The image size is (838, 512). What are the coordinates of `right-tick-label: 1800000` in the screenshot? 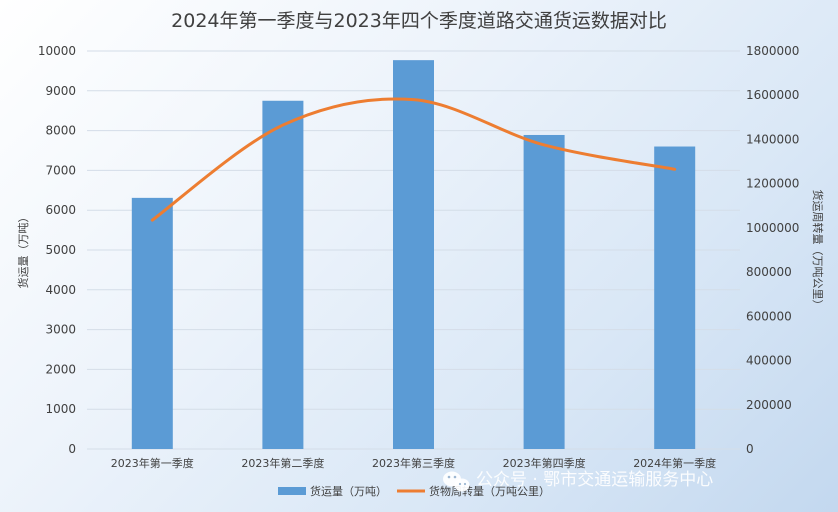 It's located at (772, 51).